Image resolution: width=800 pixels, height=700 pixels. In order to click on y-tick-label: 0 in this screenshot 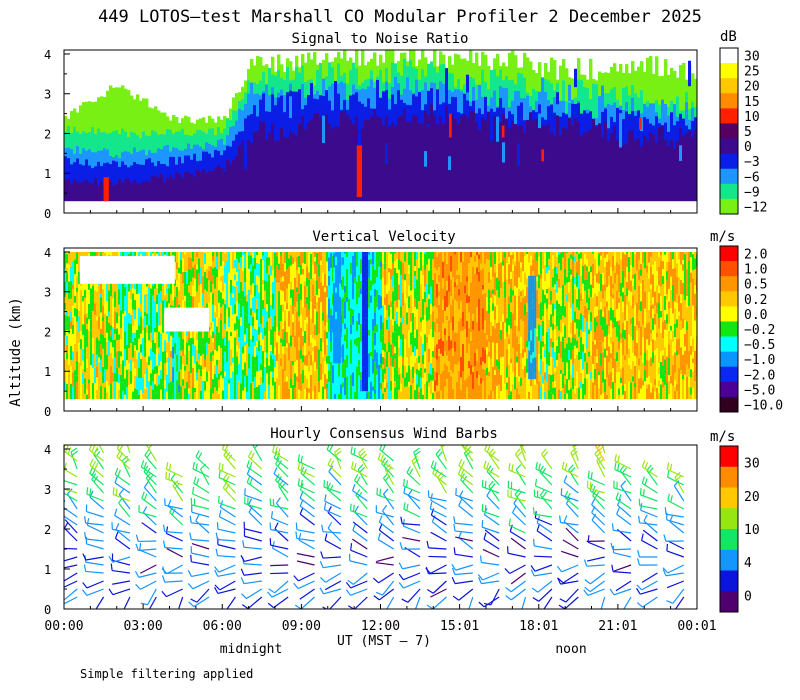, I will do `click(47, 214)`.